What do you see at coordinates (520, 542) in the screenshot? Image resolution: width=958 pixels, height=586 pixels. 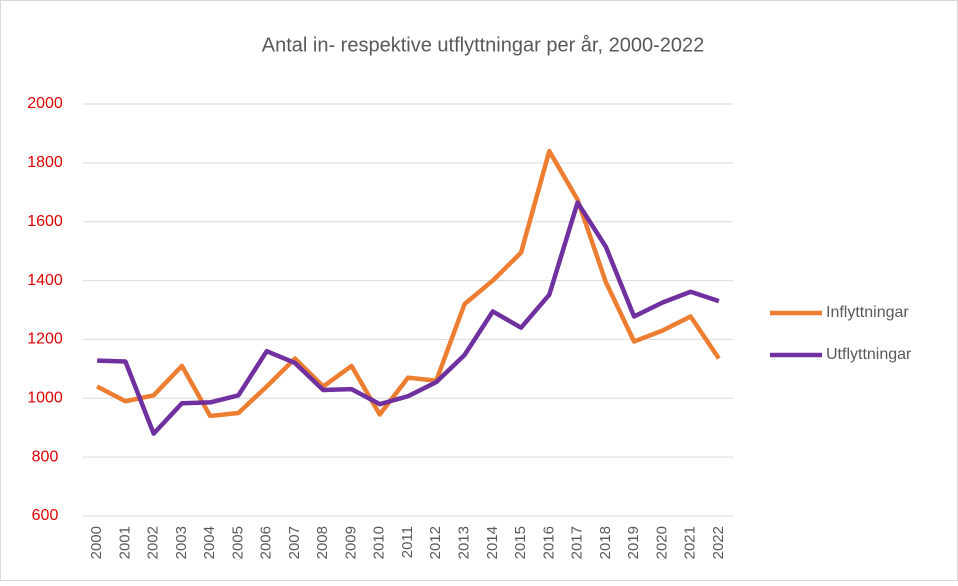 I see `x-tick-label: 2015` at bounding box center [520, 542].